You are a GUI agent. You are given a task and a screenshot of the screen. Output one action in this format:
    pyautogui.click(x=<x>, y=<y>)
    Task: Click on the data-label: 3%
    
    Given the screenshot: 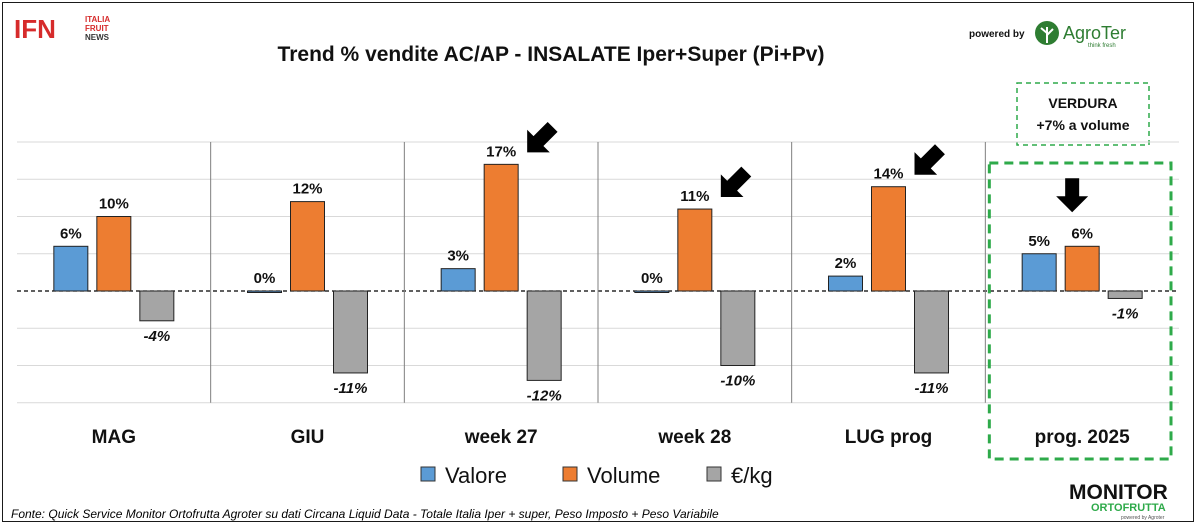 What is the action you would take?
    pyautogui.click(x=458, y=256)
    